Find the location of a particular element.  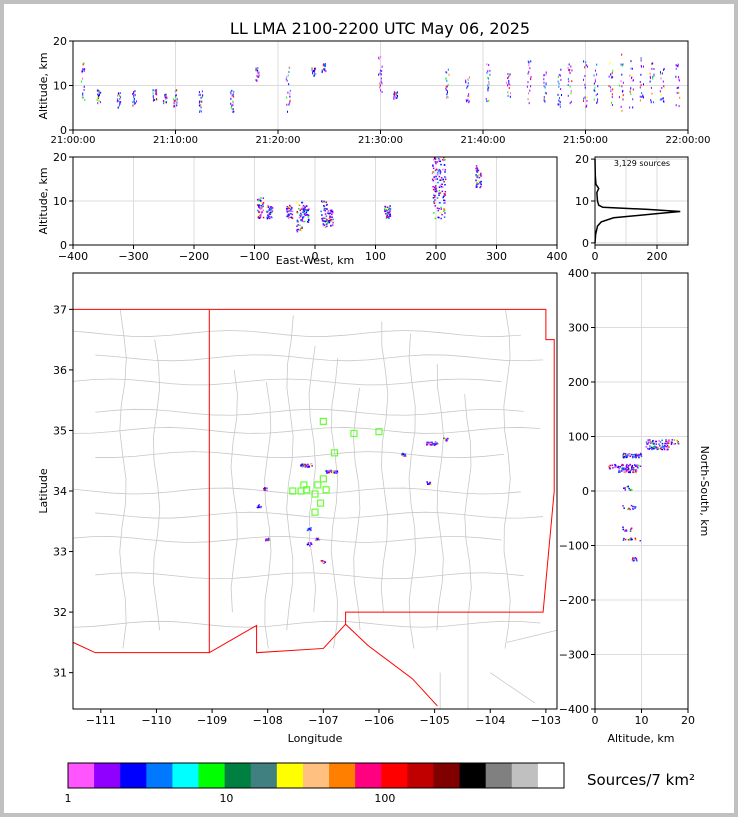

x-tick-label: 0 is located at coordinates (595, 720).